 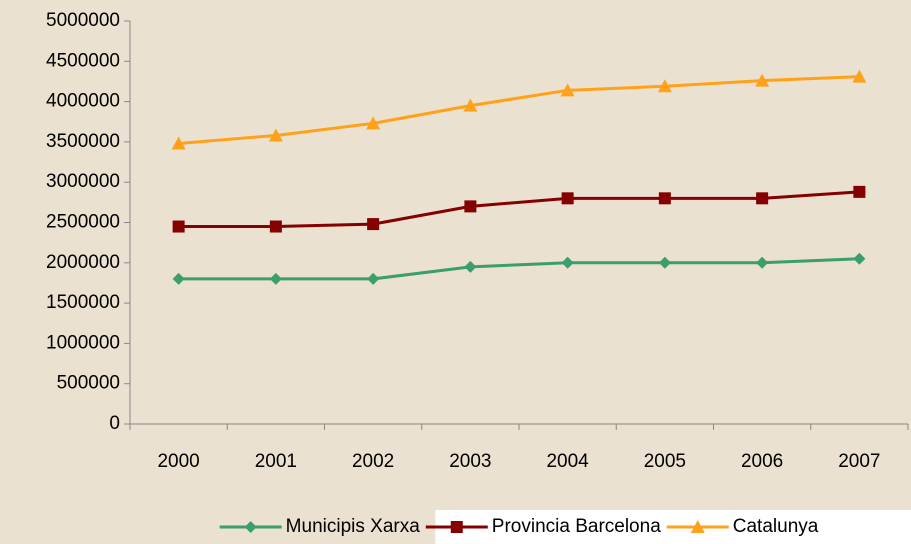 I want to click on x-tick-label: 2004, so click(x=567, y=461).